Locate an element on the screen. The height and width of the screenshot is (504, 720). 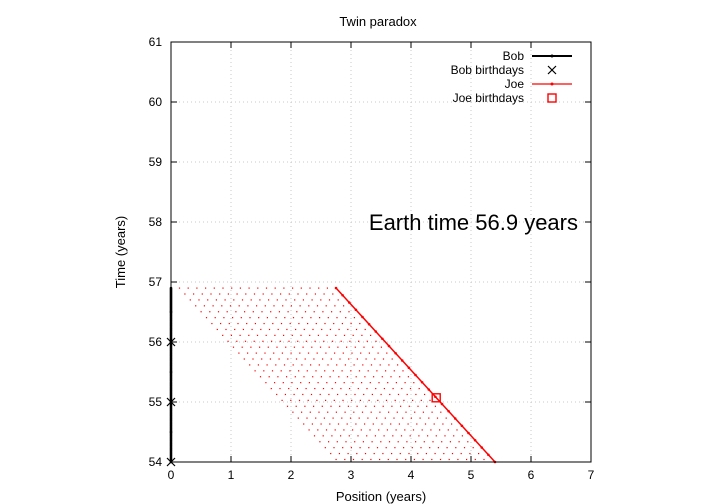
y-axis-label: Time (years) is located at coordinates (120, 252).